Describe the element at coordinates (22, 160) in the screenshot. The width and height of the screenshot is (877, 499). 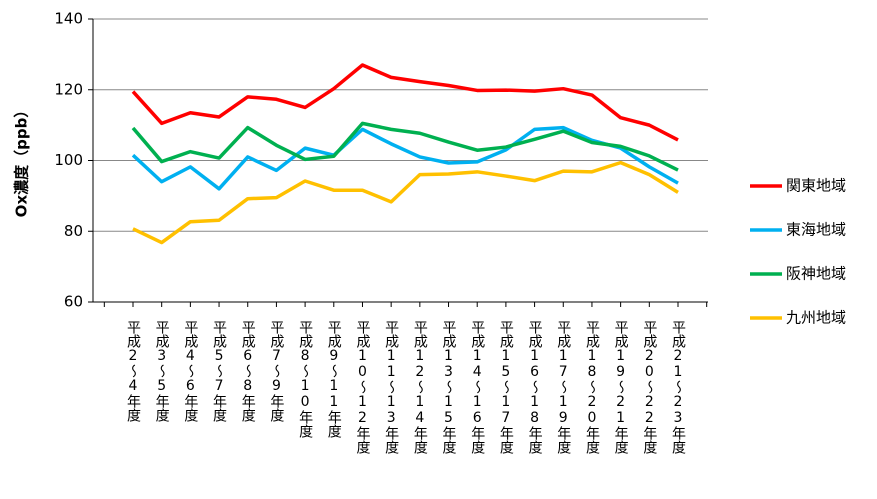
I see `y-axis-label: Ox濃度（ppb）` at that location.